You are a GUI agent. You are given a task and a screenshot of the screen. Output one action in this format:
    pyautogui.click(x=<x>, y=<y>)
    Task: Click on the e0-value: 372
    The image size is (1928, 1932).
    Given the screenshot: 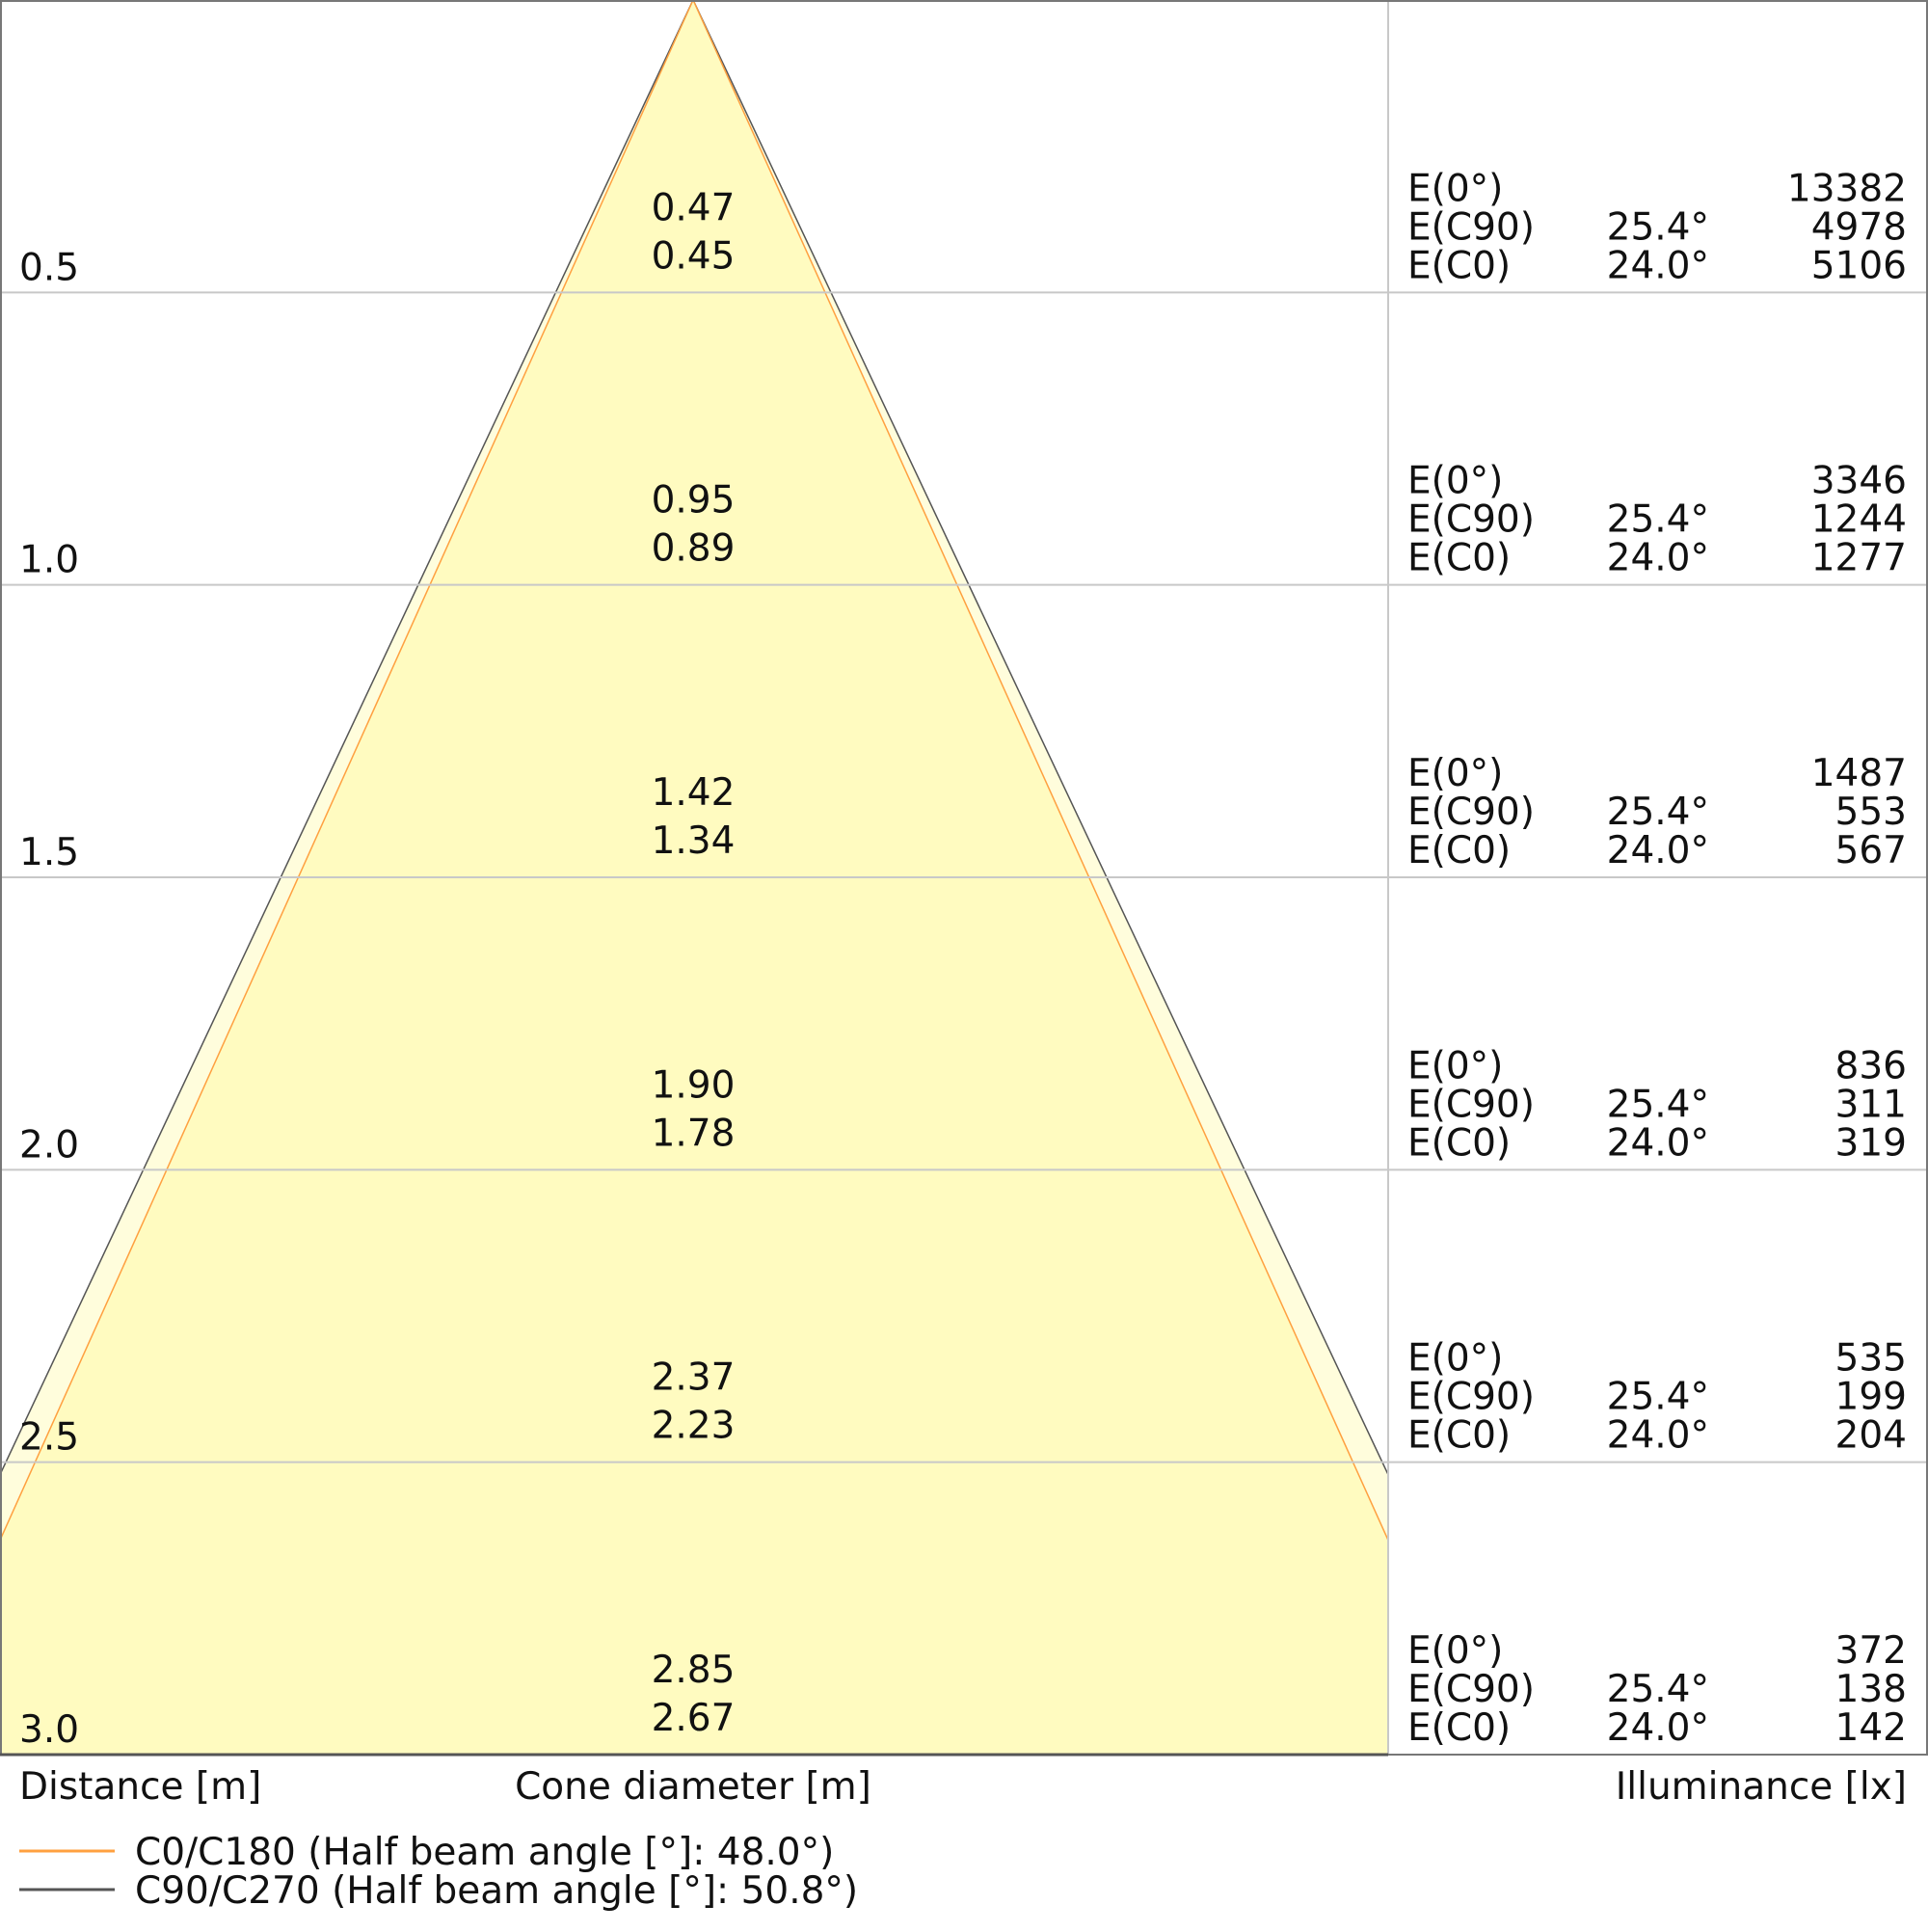 What is the action you would take?
    pyautogui.click(x=1871, y=1651)
    